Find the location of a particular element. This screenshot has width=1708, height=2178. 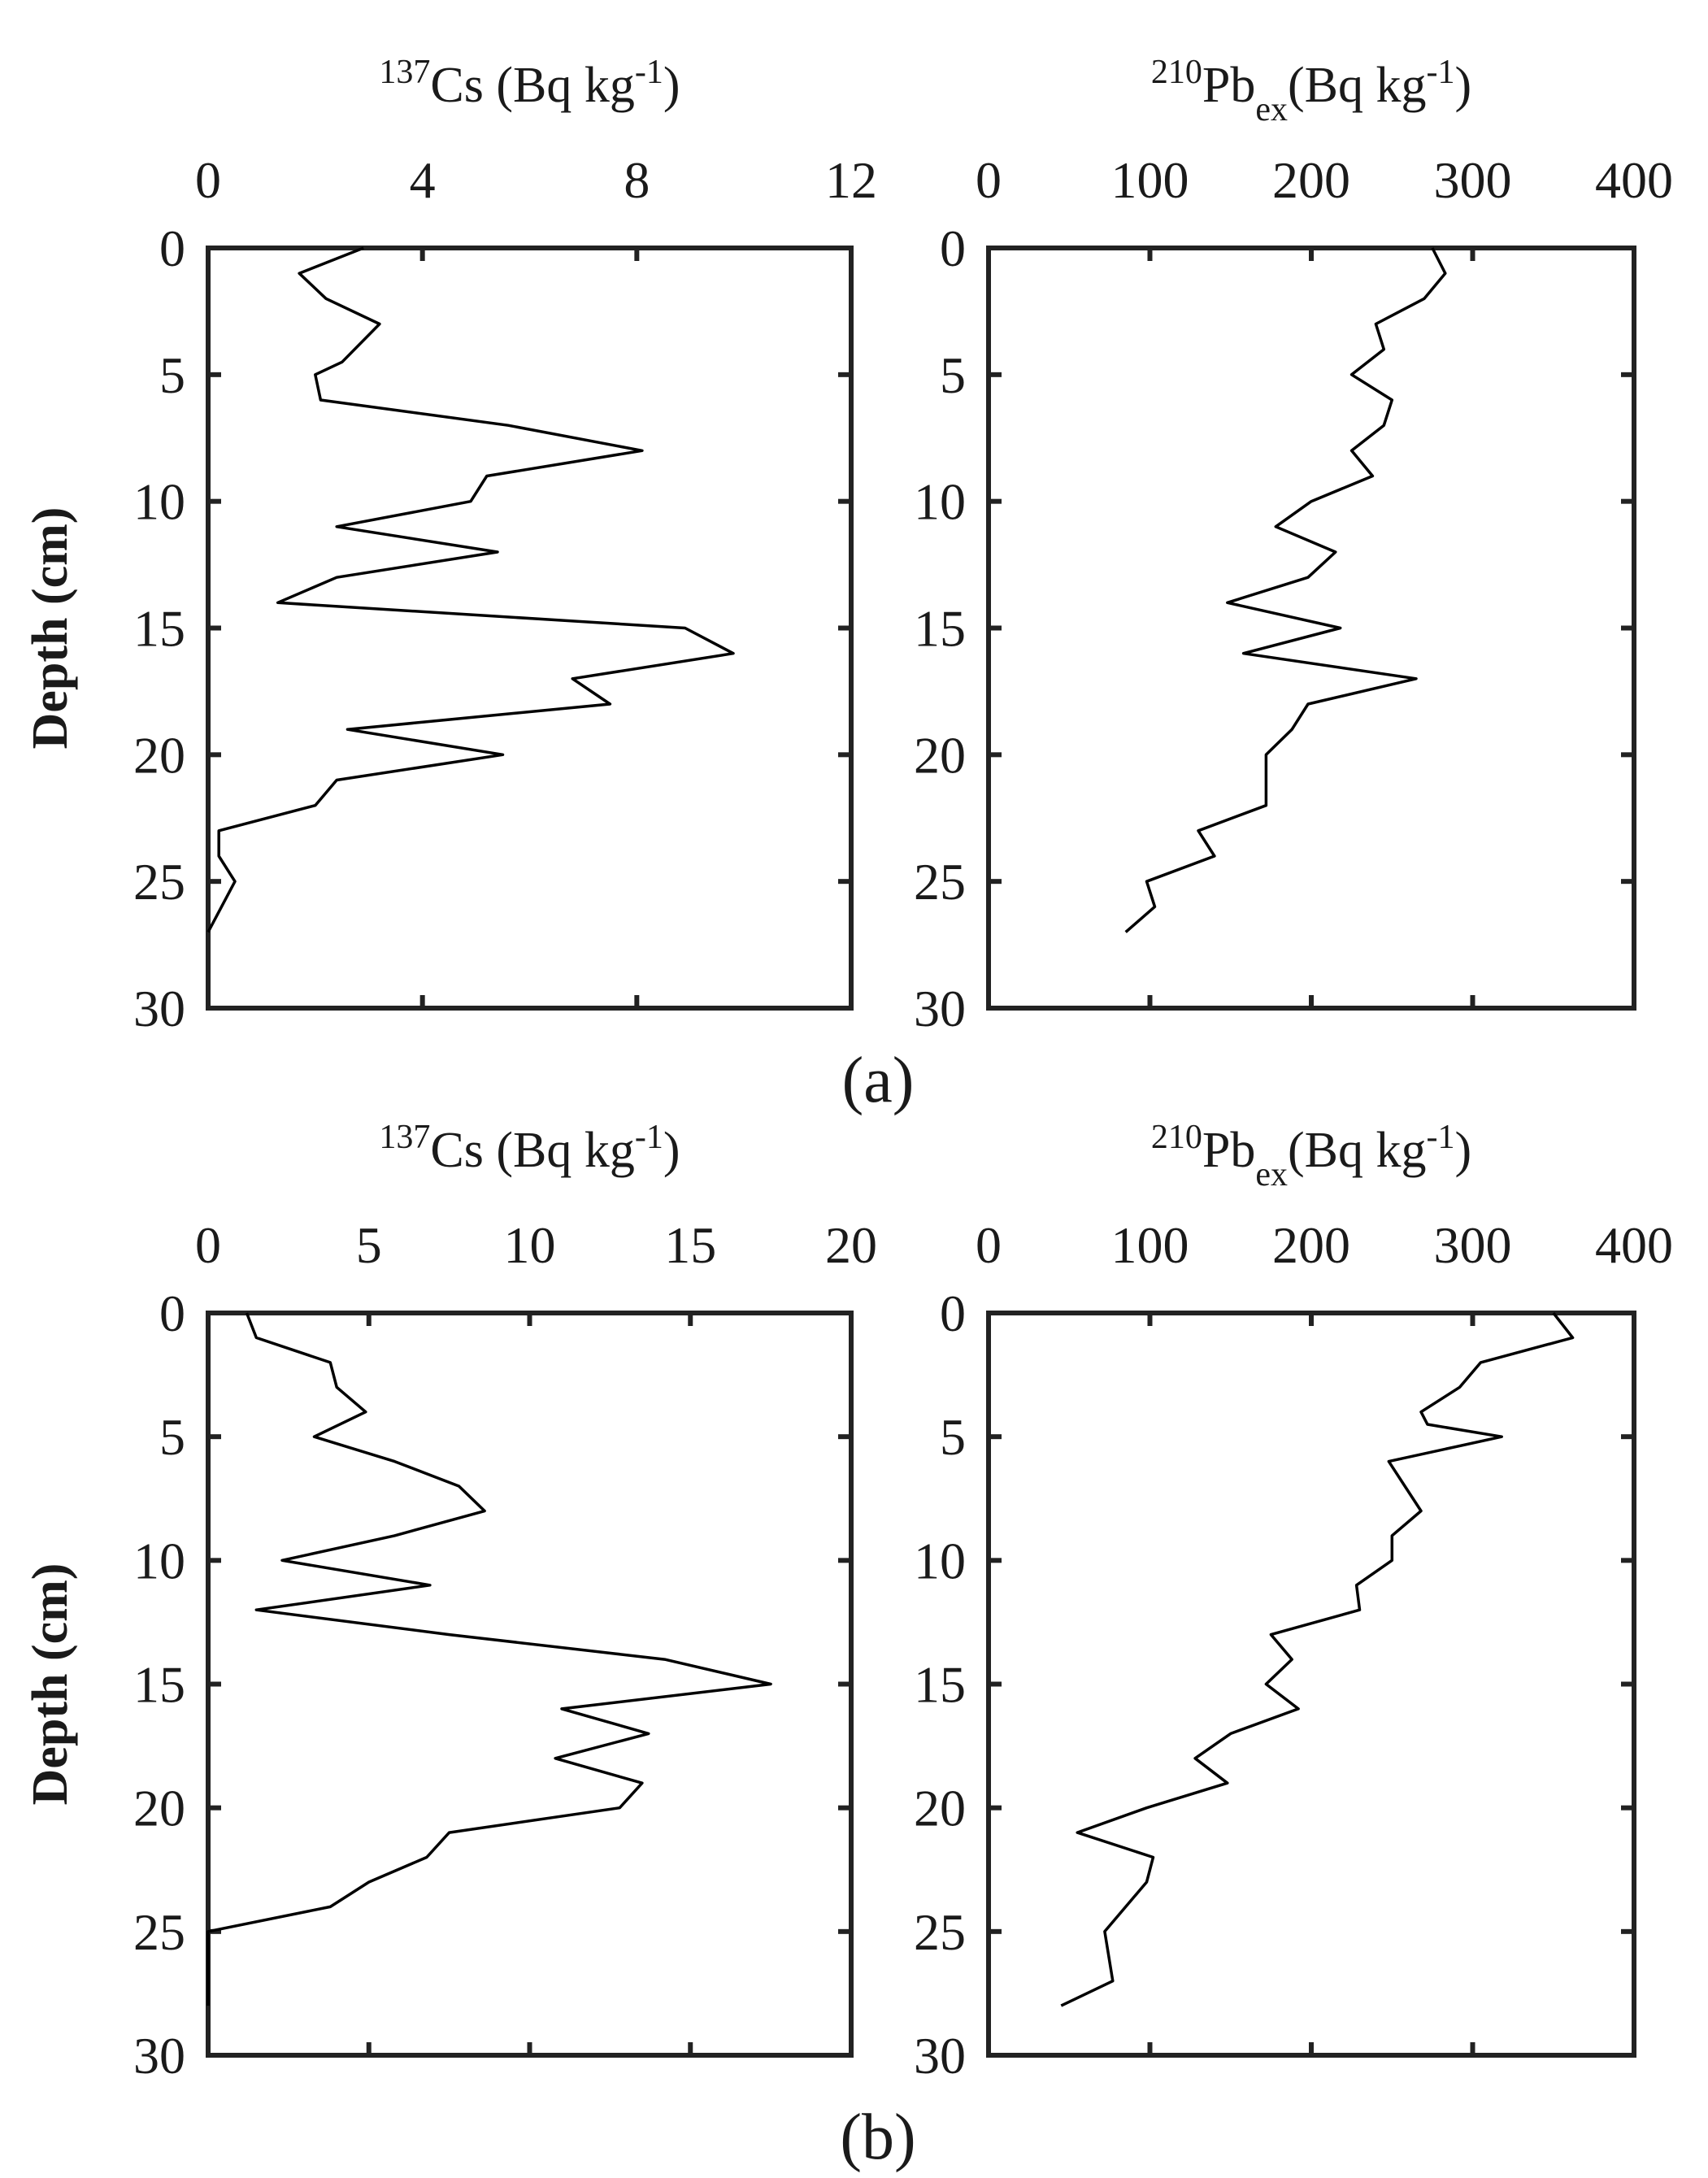

x-tick-label: 5 is located at coordinates (369, 1245).